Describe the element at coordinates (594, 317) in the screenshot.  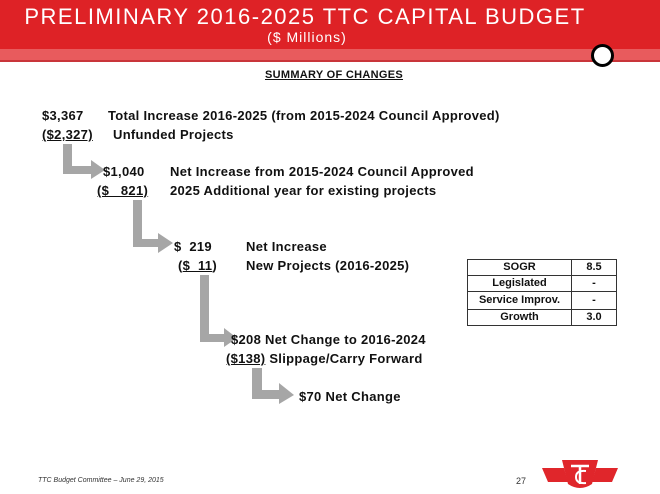
I see `value-cell: 3.0` at that location.